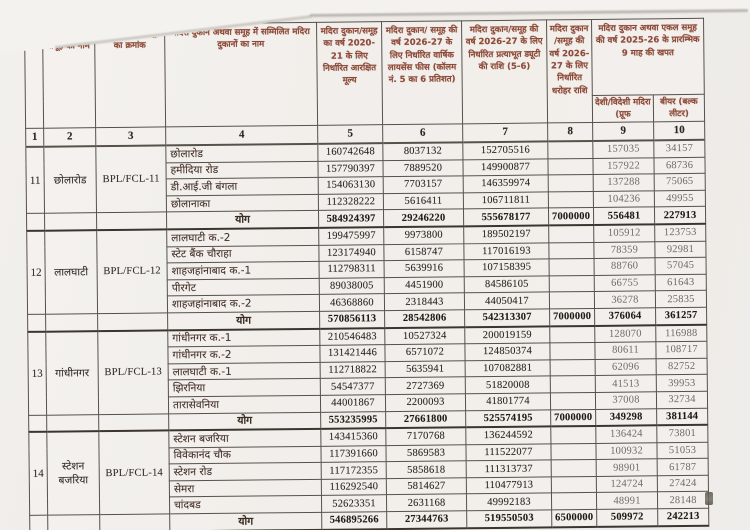 This screenshot has height=530, width=750. What do you see at coordinates (352, 336) in the screenshot?
I see `shop-value: 210546483` at bounding box center [352, 336].